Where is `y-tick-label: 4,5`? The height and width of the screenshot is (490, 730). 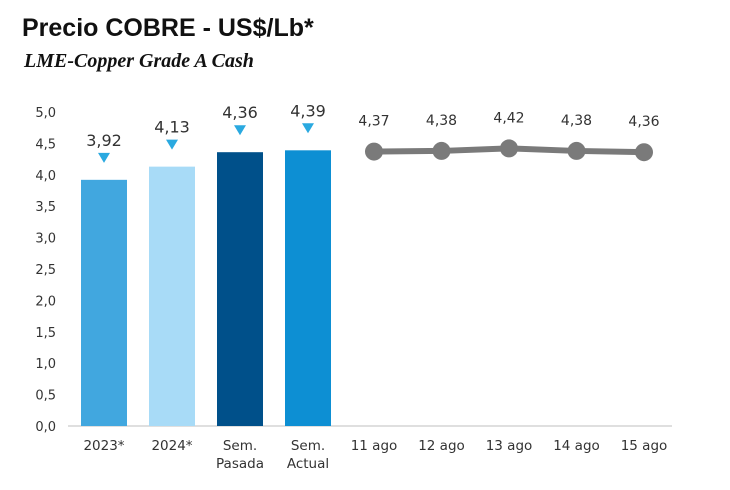
y-tick-label: 4,5 is located at coordinates (45, 144).